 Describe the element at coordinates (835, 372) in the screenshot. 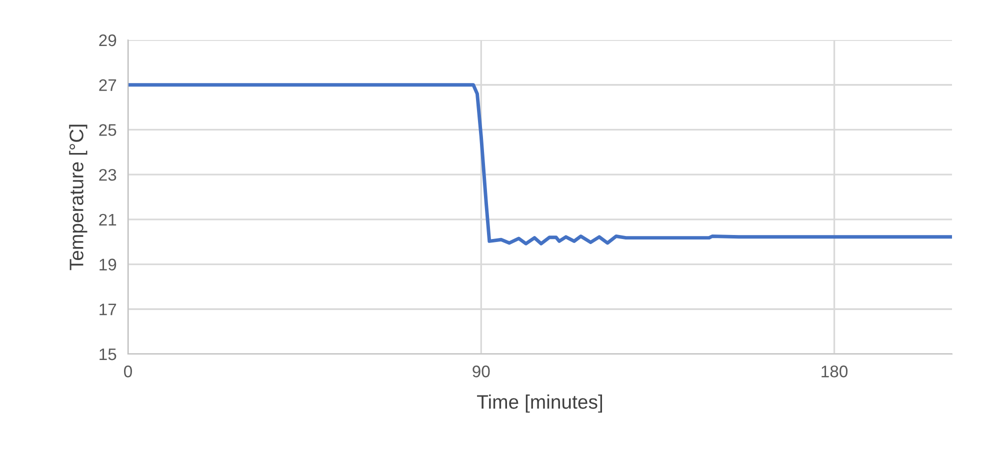

I see `x-tick-label: 180` at that location.